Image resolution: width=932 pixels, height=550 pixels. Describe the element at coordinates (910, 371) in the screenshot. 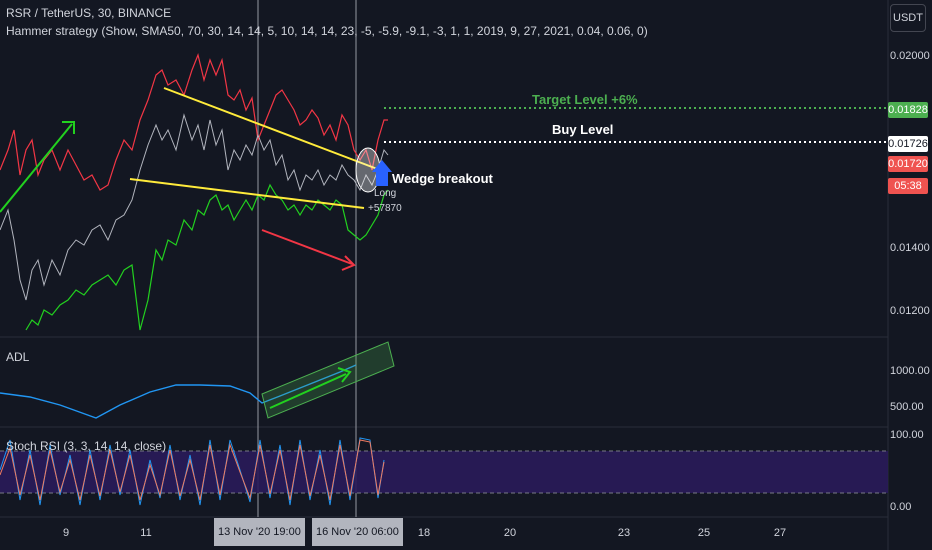

I see `adl-tick: 1000.00` at that location.